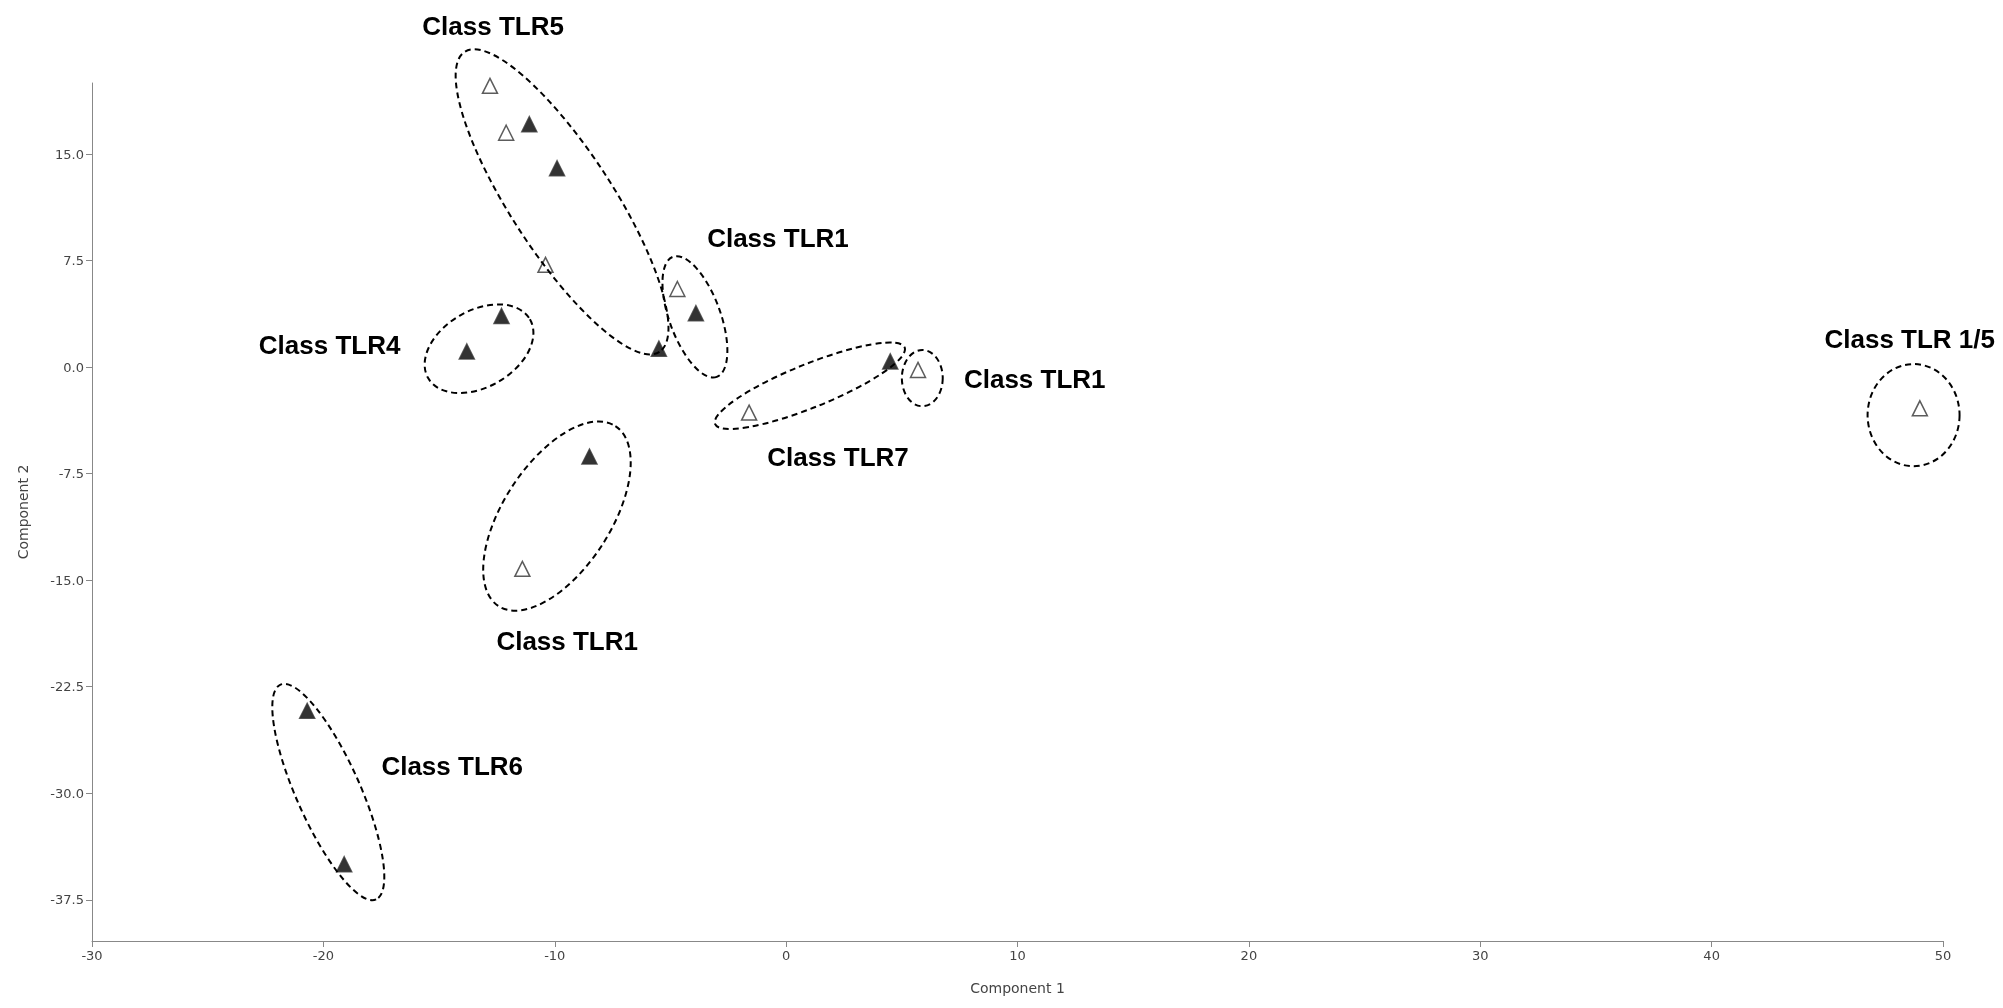  Describe the element at coordinates (1943, 955) in the screenshot. I see `x-tick-label: 50` at that location.